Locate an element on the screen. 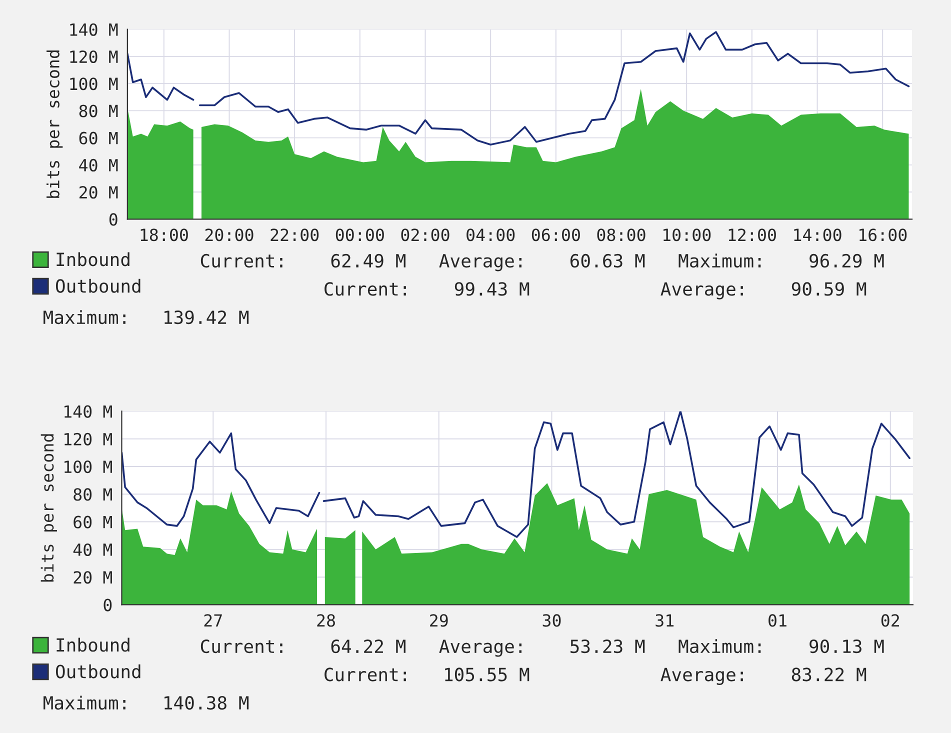  text: Current: 62.49 M Average: 60.63 M Maximum: 96.29 M is located at coordinates (542, 263).